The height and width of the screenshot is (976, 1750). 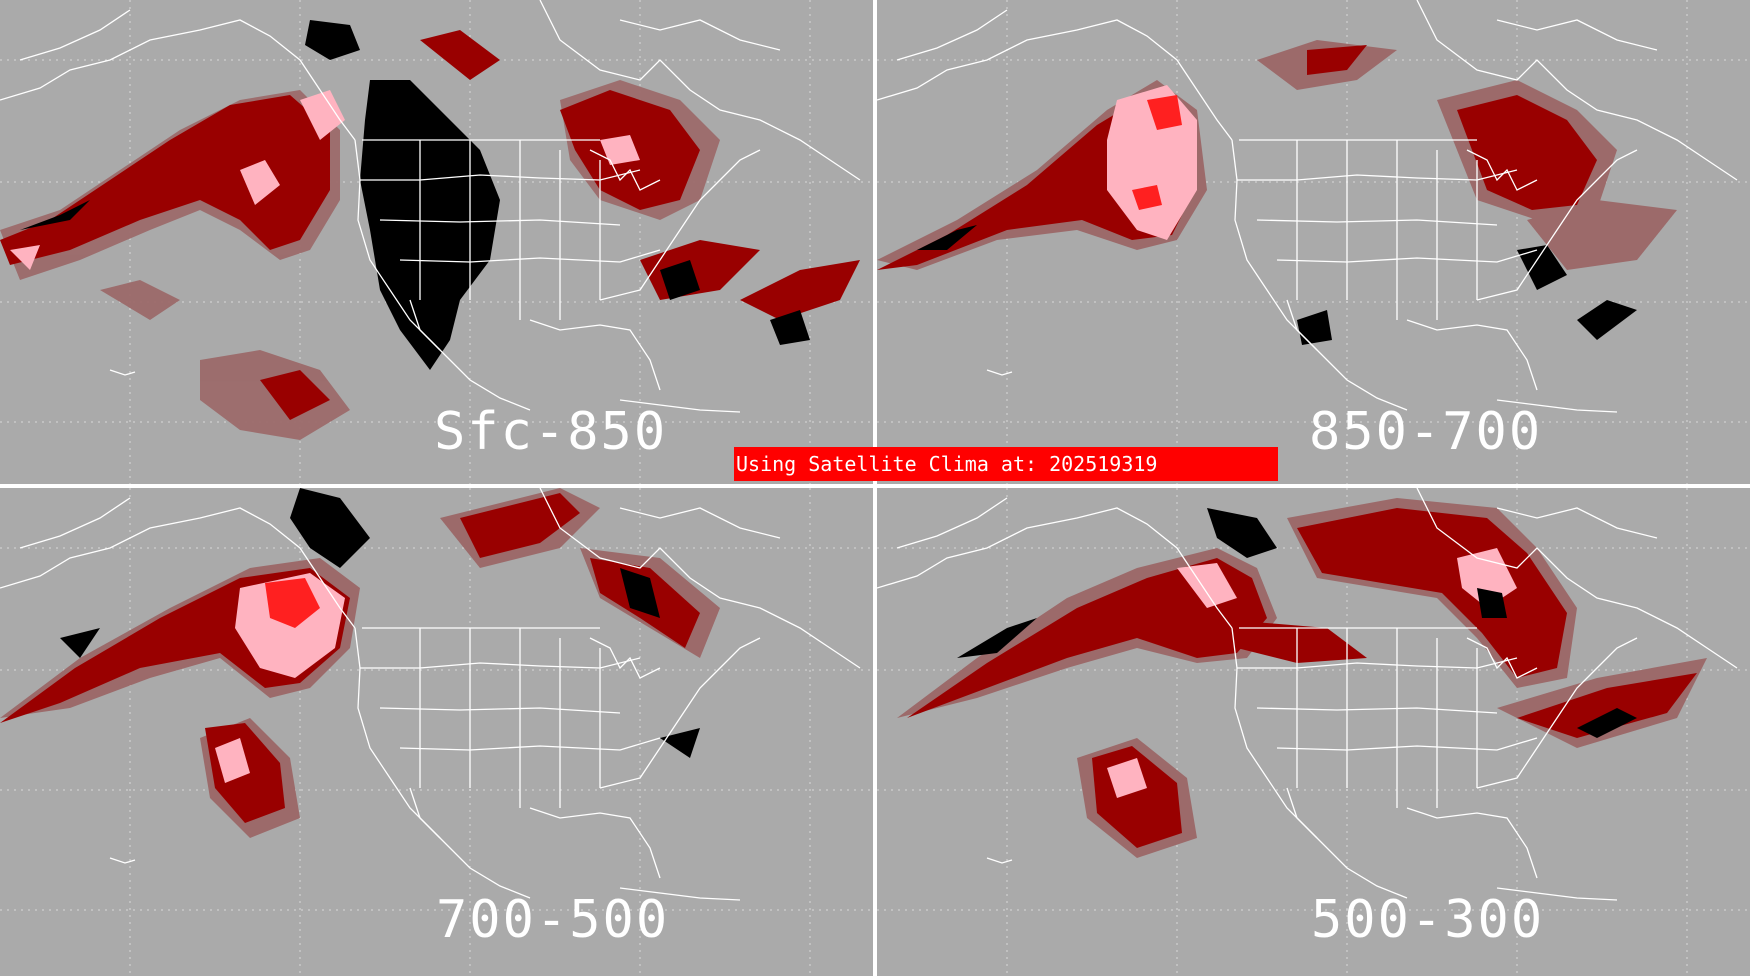 What do you see at coordinates (553, 920) in the screenshot?
I see `panel-label: 700-500` at bounding box center [553, 920].